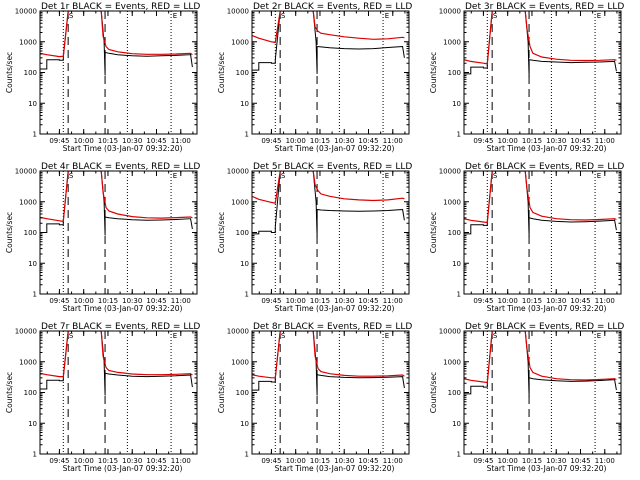 The width and height of the screenshot is (640, 480). I want to click on panel-title: Det 9r BLACK = Events, RED = LLD, so click(544, 327).